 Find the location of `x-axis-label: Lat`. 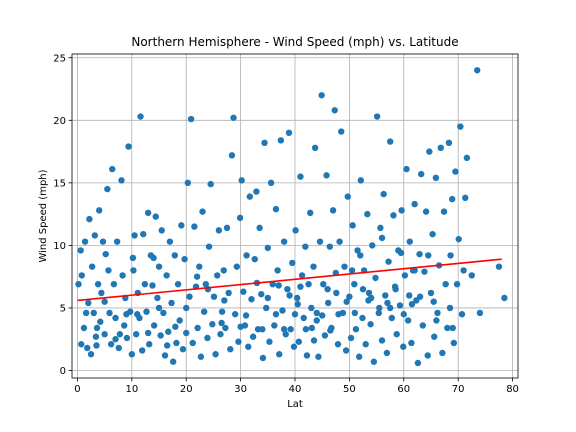

x-axis-label: Lat is located at coordinates (295, 404).